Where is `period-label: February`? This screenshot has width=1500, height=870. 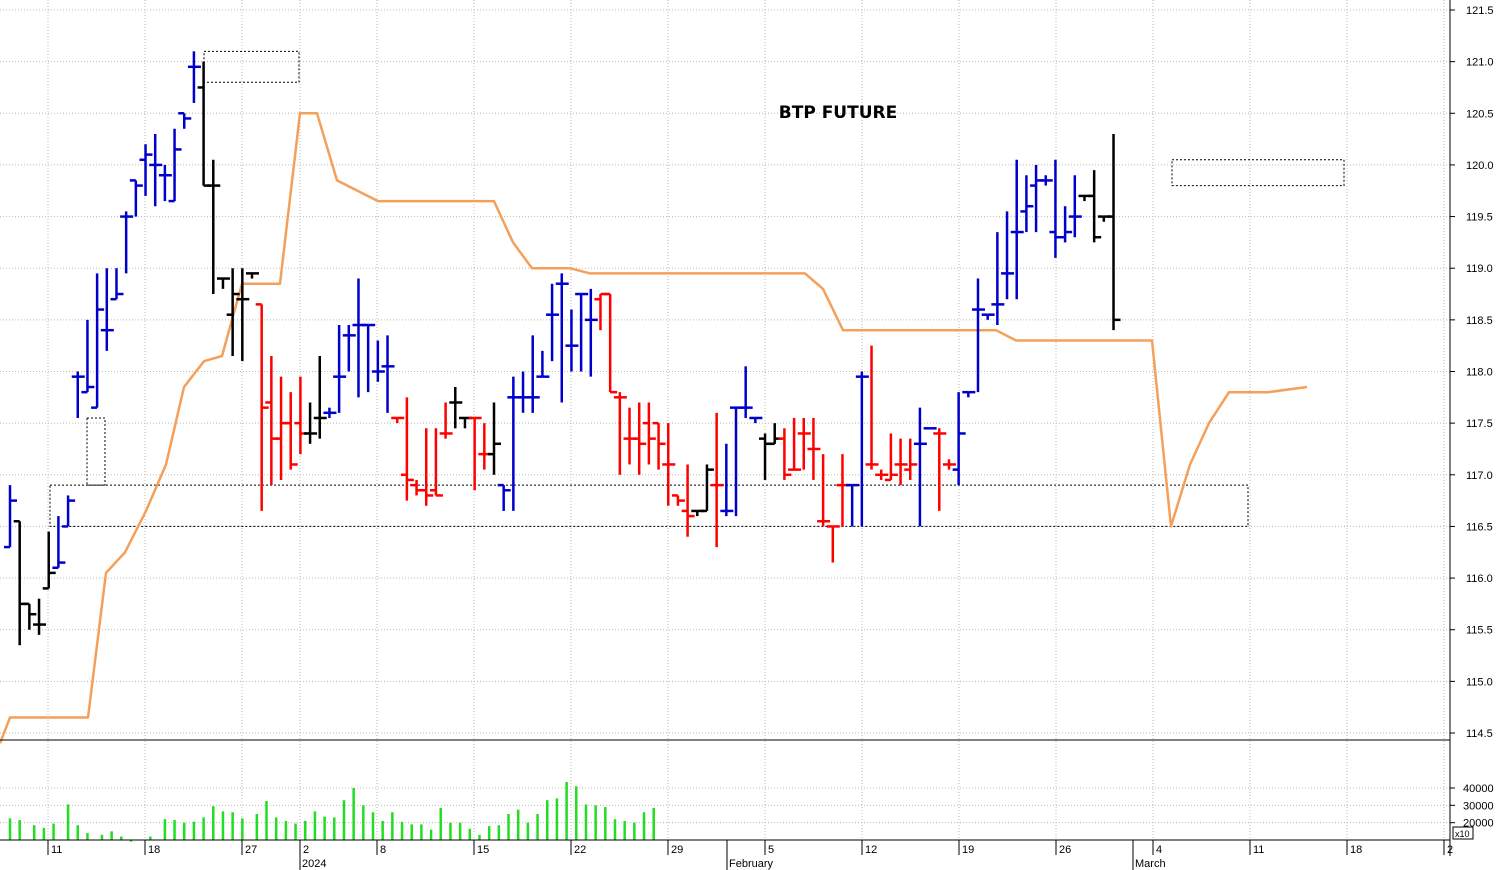 period-label: February is located at coordinates (751, 864).